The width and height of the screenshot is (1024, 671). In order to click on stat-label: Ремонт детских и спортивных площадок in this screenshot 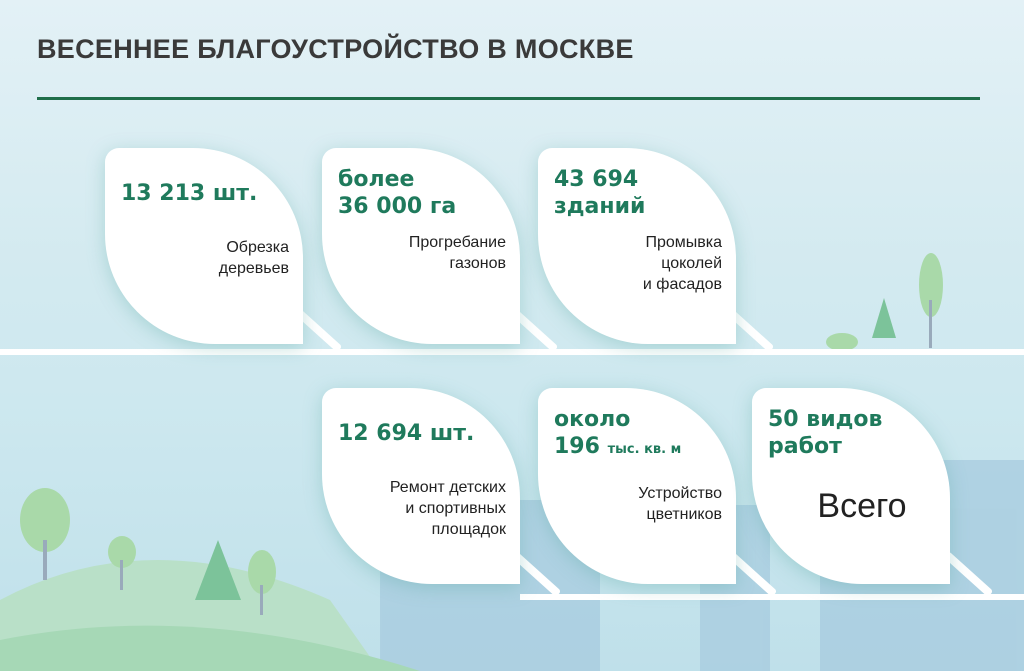, I will do `click(422, 508)`.